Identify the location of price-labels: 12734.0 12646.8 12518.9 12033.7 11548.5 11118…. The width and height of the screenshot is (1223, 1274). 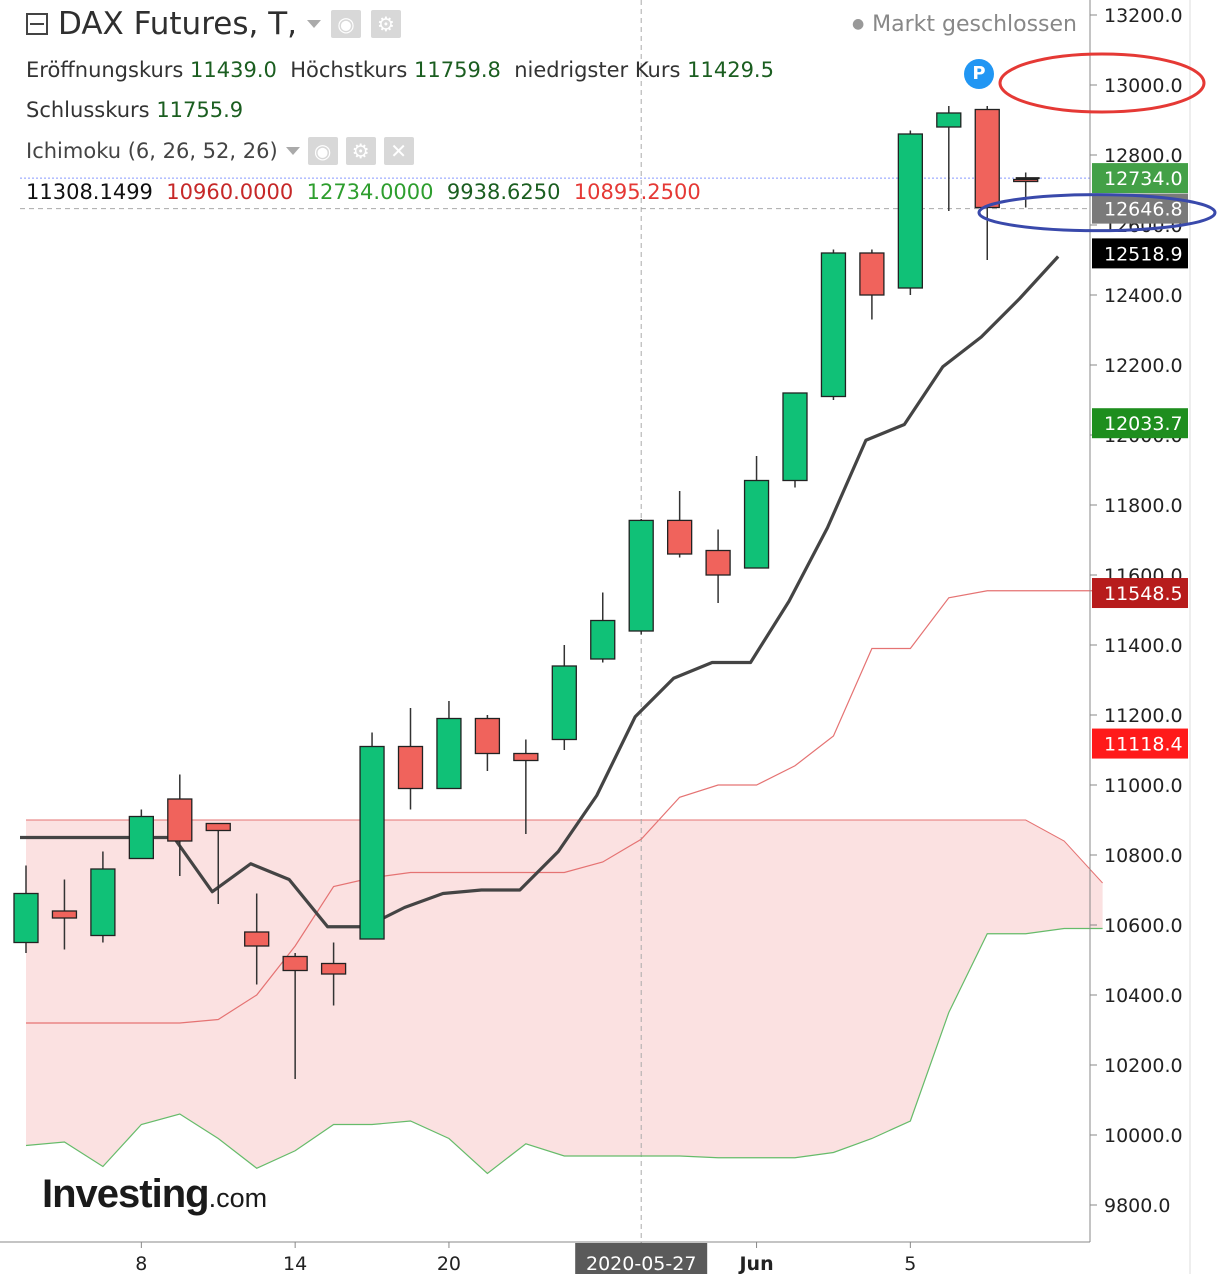
(1101, 461).